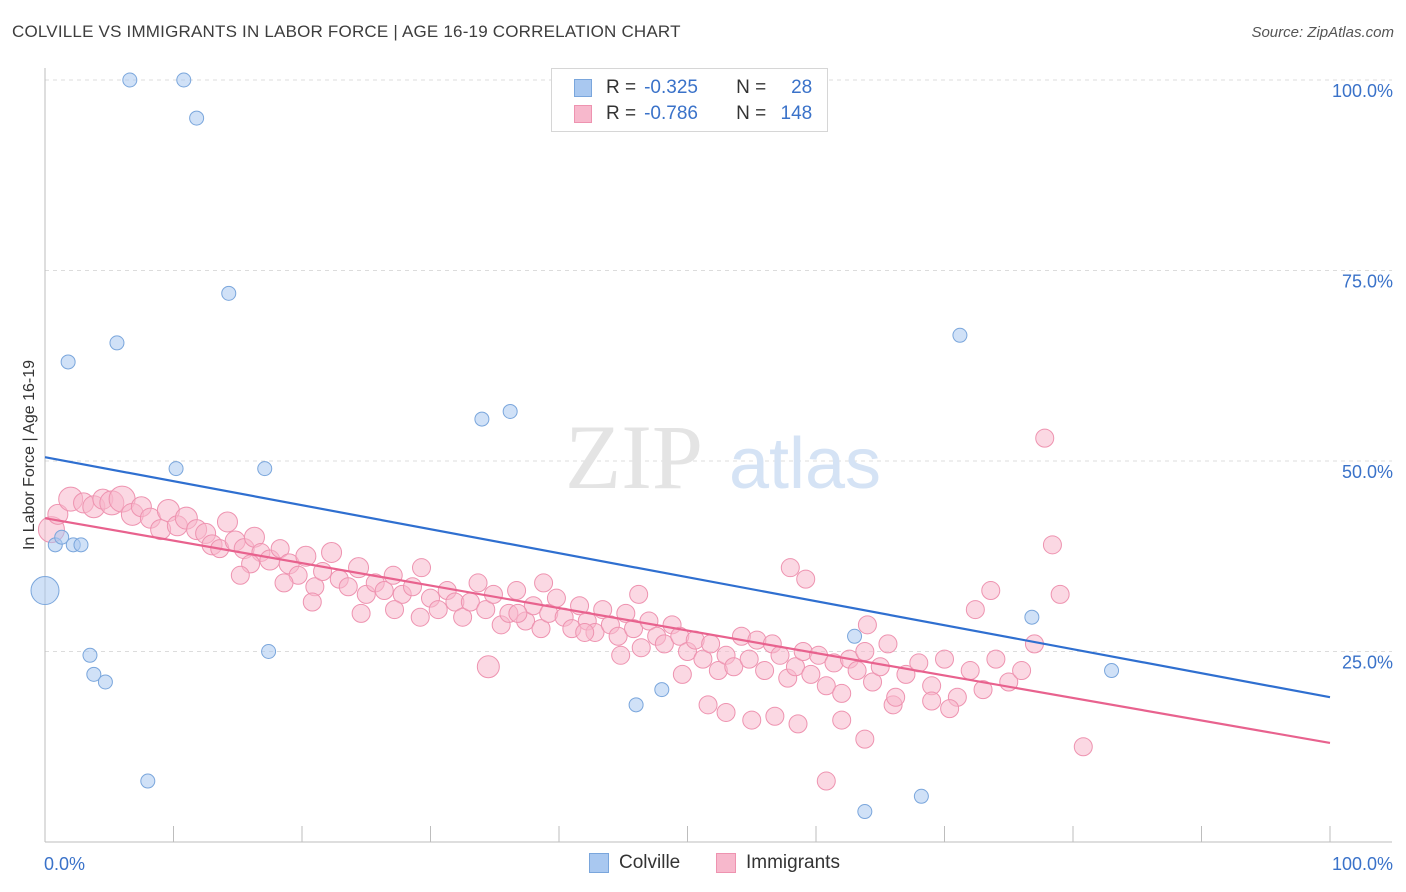 Image resolution: width=1406 pixels, height=892 pixels. Describe the element at coordinates (793, 862) in the screenshot. I see `bottom-legend-label-immigrants: Immigrants` at that location.